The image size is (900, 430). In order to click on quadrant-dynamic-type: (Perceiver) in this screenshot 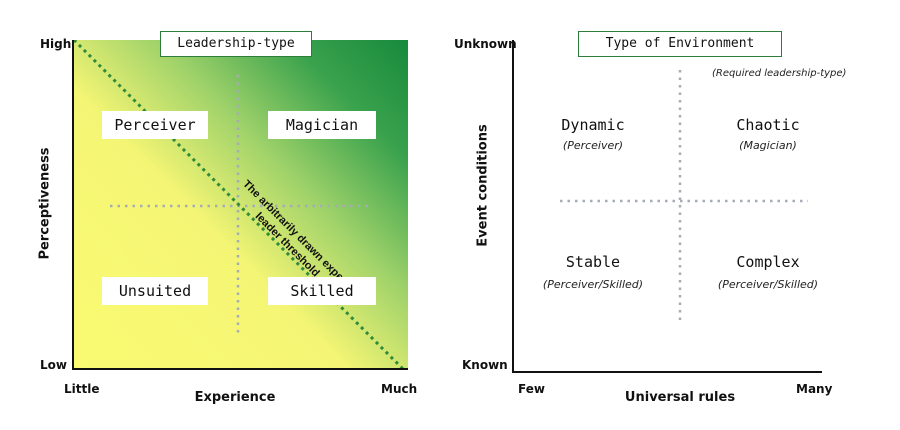, I will do `click(593, 145)`.